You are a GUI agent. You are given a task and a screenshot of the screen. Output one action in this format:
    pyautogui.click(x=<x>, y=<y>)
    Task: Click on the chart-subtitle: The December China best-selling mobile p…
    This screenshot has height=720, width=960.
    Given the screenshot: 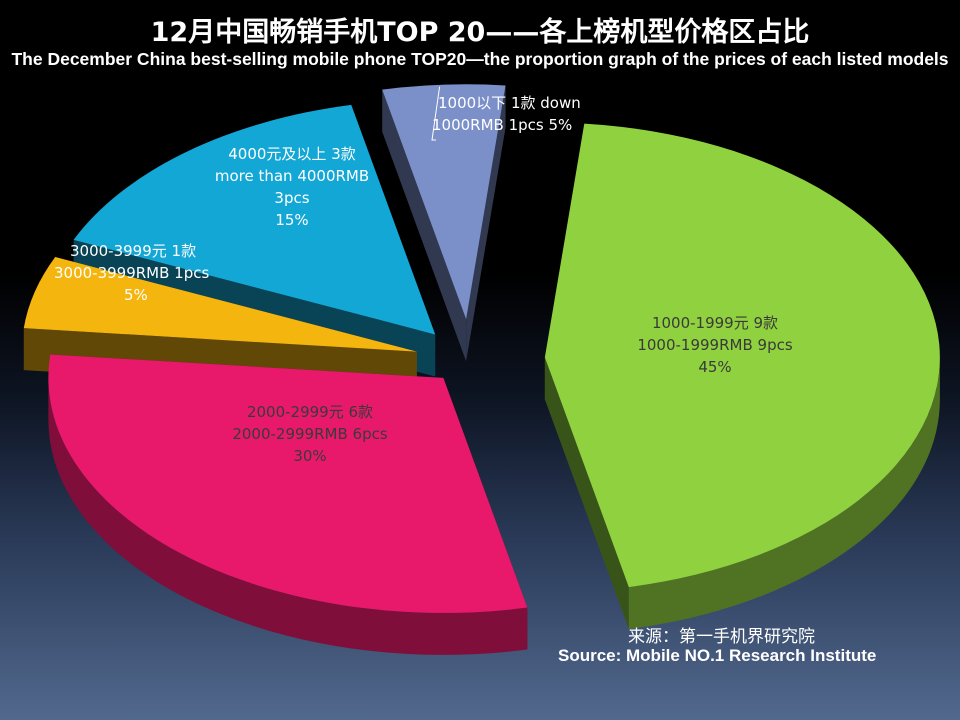 What is the action you would take?
    pyautogui.click(x=480, y=59)
    